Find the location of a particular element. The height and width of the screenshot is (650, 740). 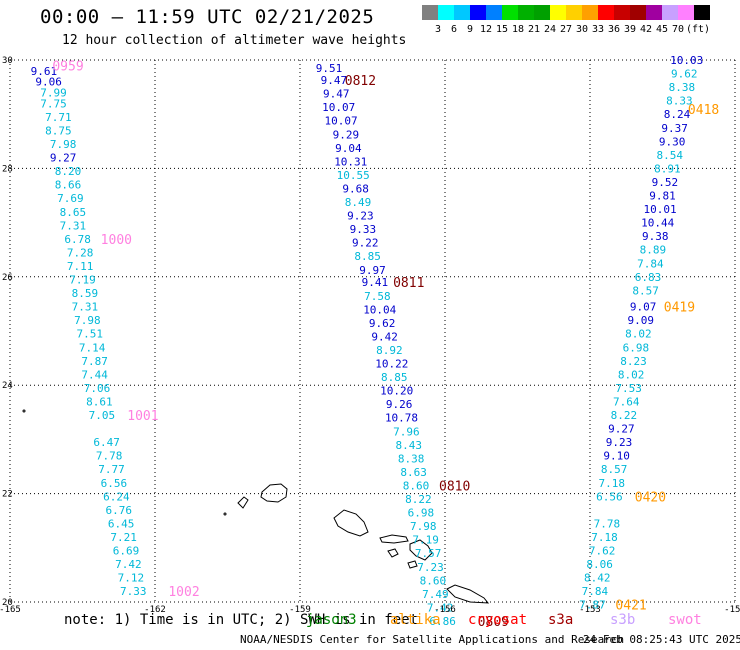

wave-height-value: 9.27 is located at coordinates (621, 429).